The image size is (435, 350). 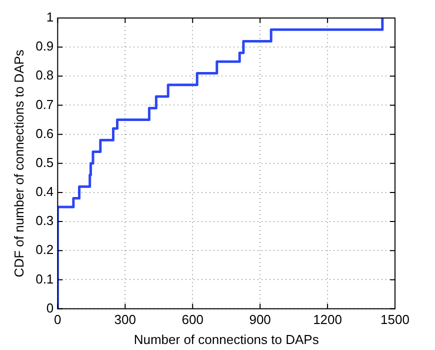 What do you see at coordinates (50, 17) in the screenshot?
I see `y-tick-label: 1` at bounding box center [50, 17].